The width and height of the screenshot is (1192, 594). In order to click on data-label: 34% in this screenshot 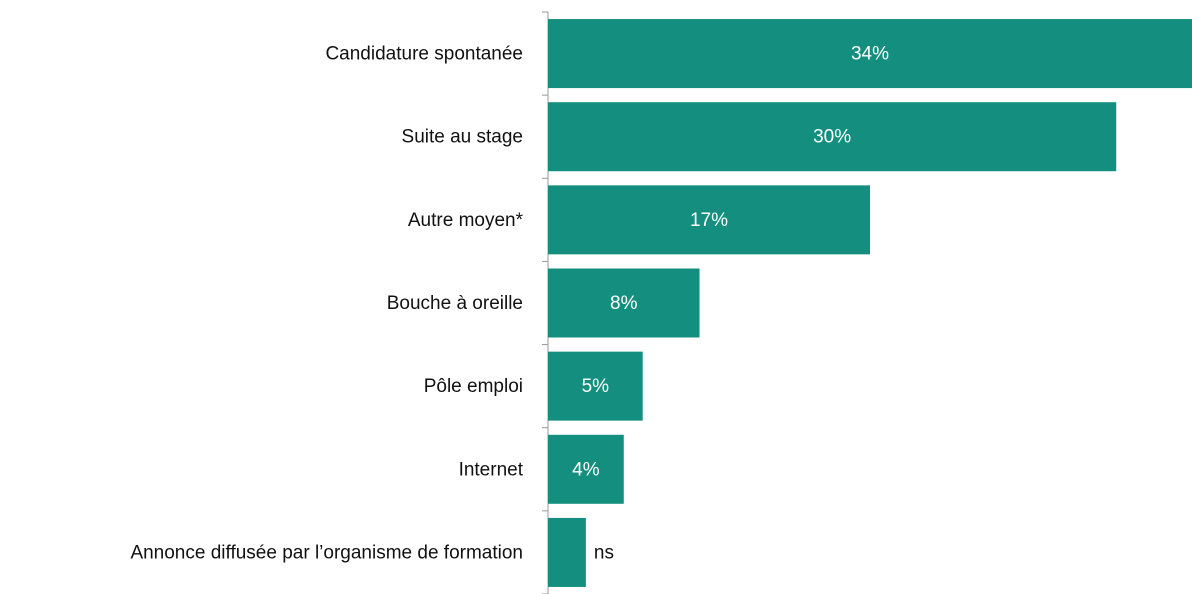, I will do `click(870, 54)`.